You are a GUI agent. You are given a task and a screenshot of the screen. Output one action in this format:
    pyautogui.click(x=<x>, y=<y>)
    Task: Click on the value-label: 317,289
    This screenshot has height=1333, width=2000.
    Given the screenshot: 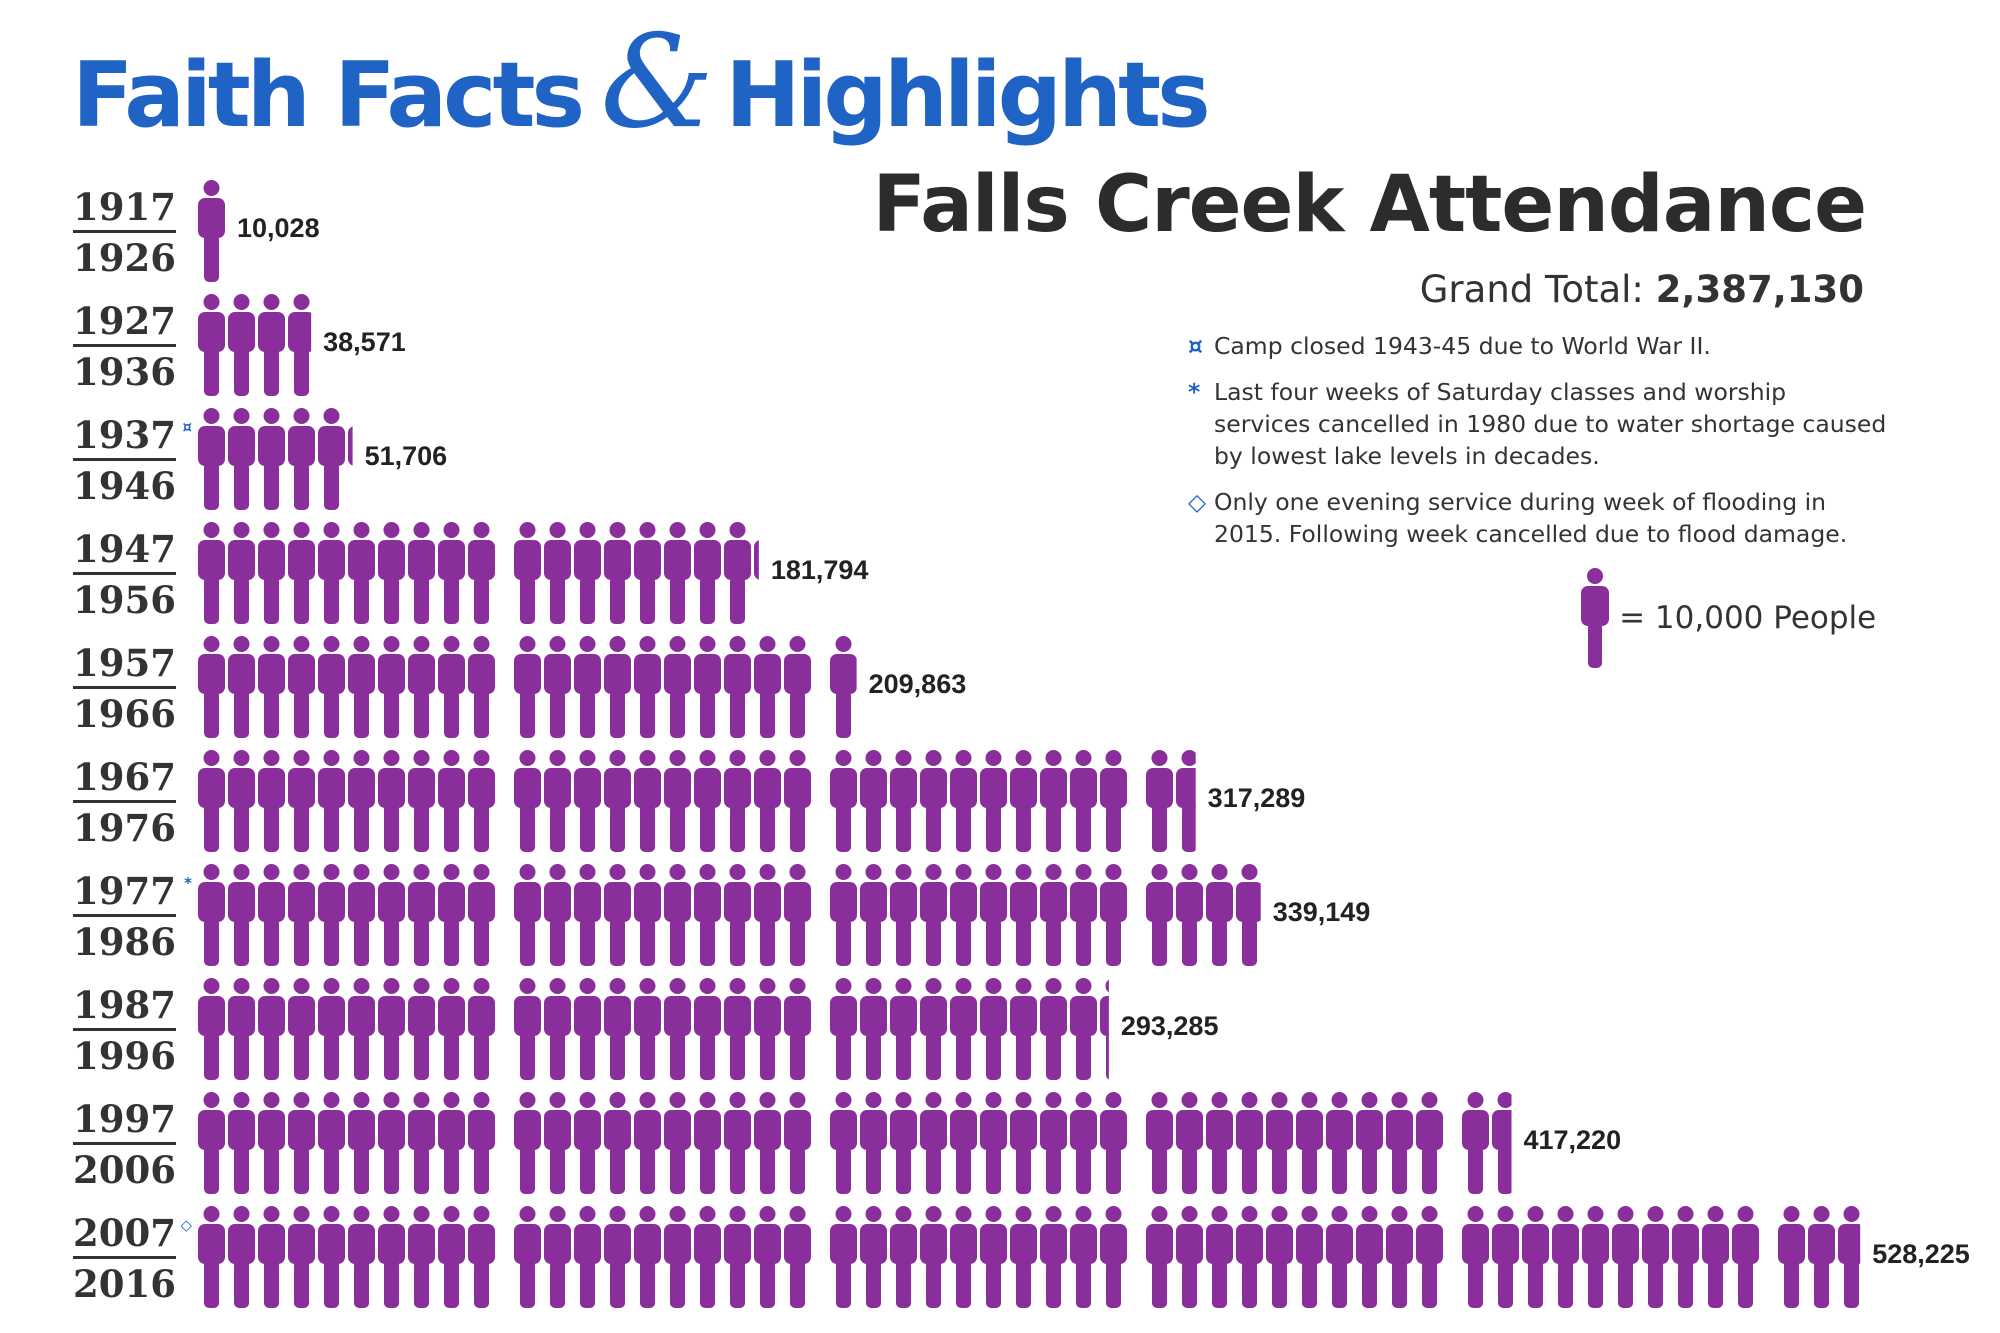 What is the action you would take?
    pyautogui.click(x=1256, y=798)
    